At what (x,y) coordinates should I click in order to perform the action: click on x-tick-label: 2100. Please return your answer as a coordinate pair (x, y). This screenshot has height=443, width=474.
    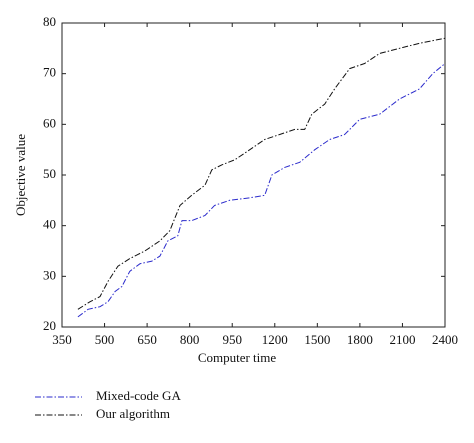
    Looking at the image, I should click on (402, 339).